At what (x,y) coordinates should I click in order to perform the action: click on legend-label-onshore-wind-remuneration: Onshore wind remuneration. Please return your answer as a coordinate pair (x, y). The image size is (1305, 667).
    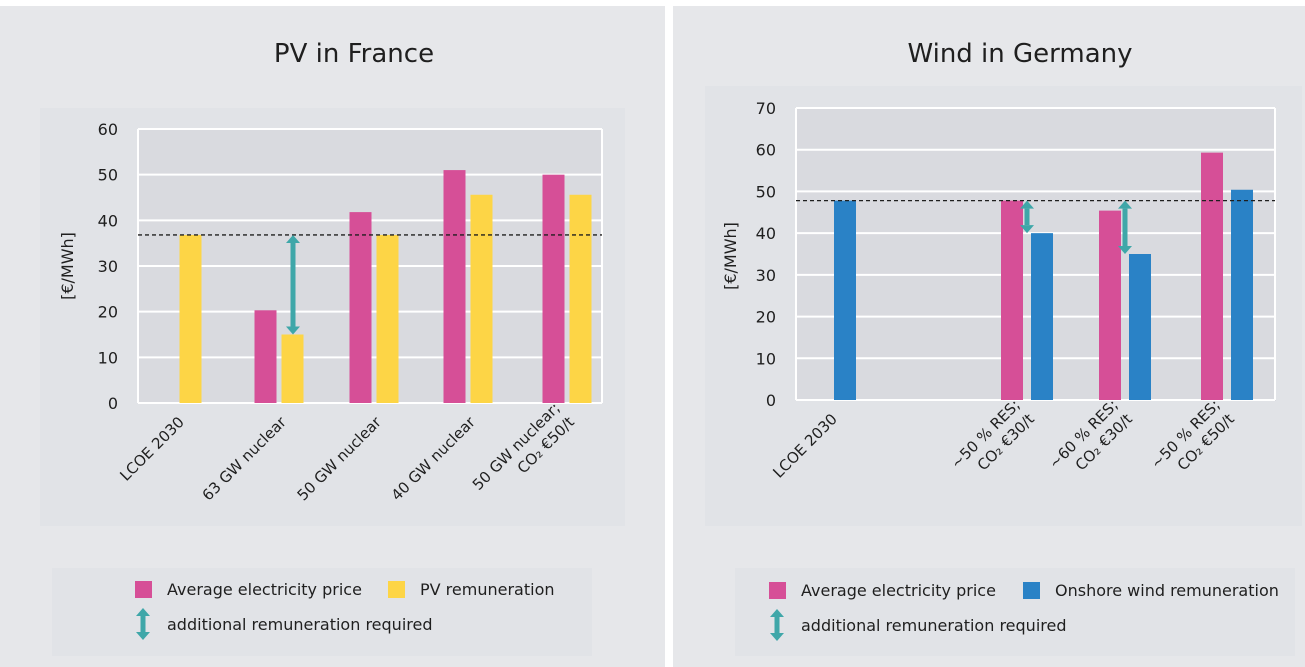
    Looking at the image, I should click on (1167, 590).